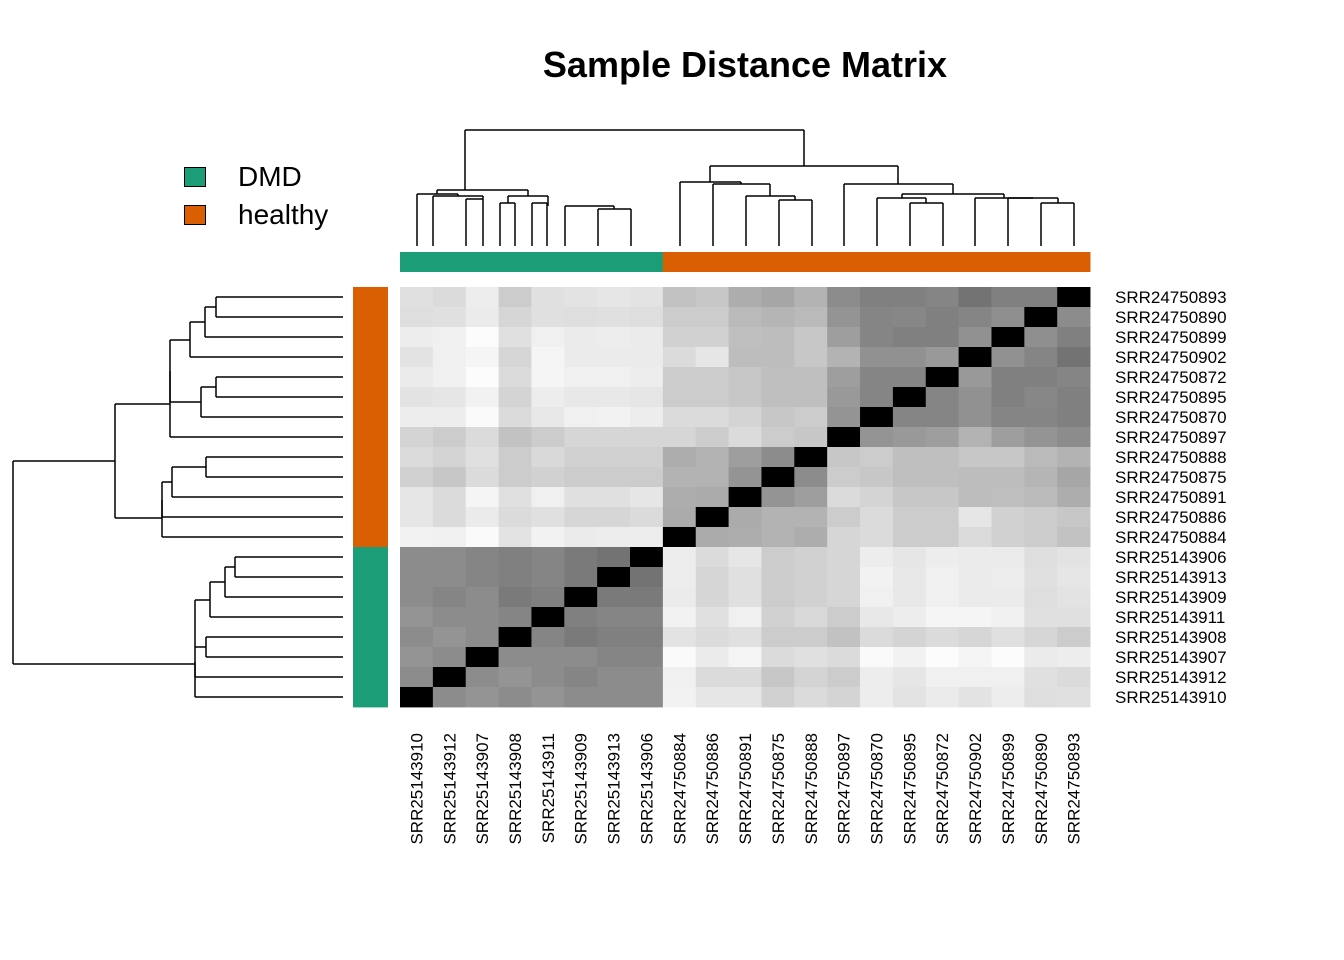 The height and width of the screenshot is (960, 1344). What do you see at coordinates (177, 497) in the screenshot?
I see `row-dendrogram` at bounding box center [177, 497].